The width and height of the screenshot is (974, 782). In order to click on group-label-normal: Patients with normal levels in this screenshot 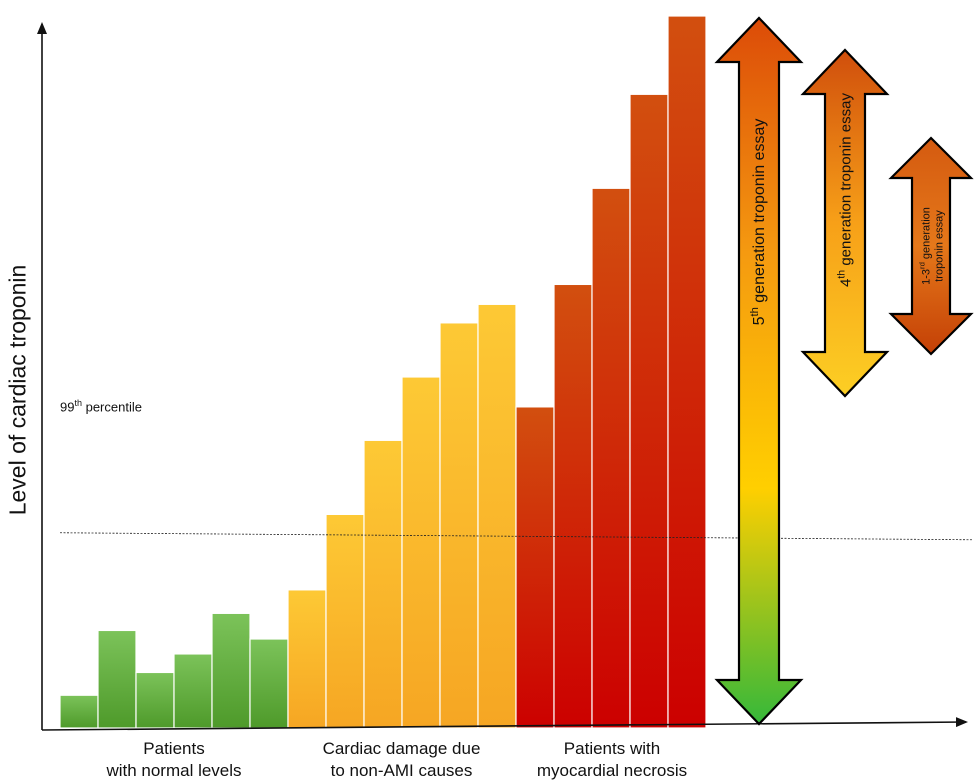, I will do `click(174, 759)`.